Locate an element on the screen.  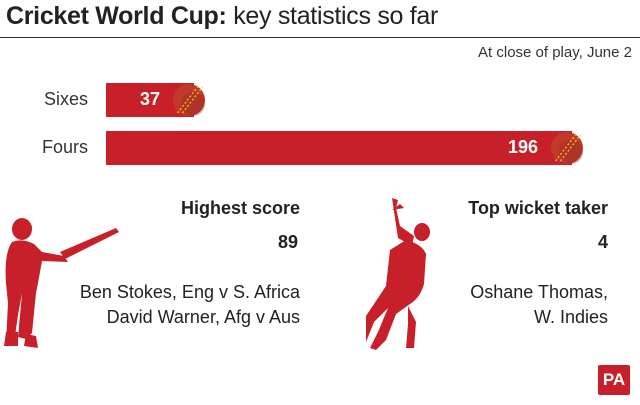
page-title: Cricket World Cup: key statistics so far is located at coordinates (222, 16).